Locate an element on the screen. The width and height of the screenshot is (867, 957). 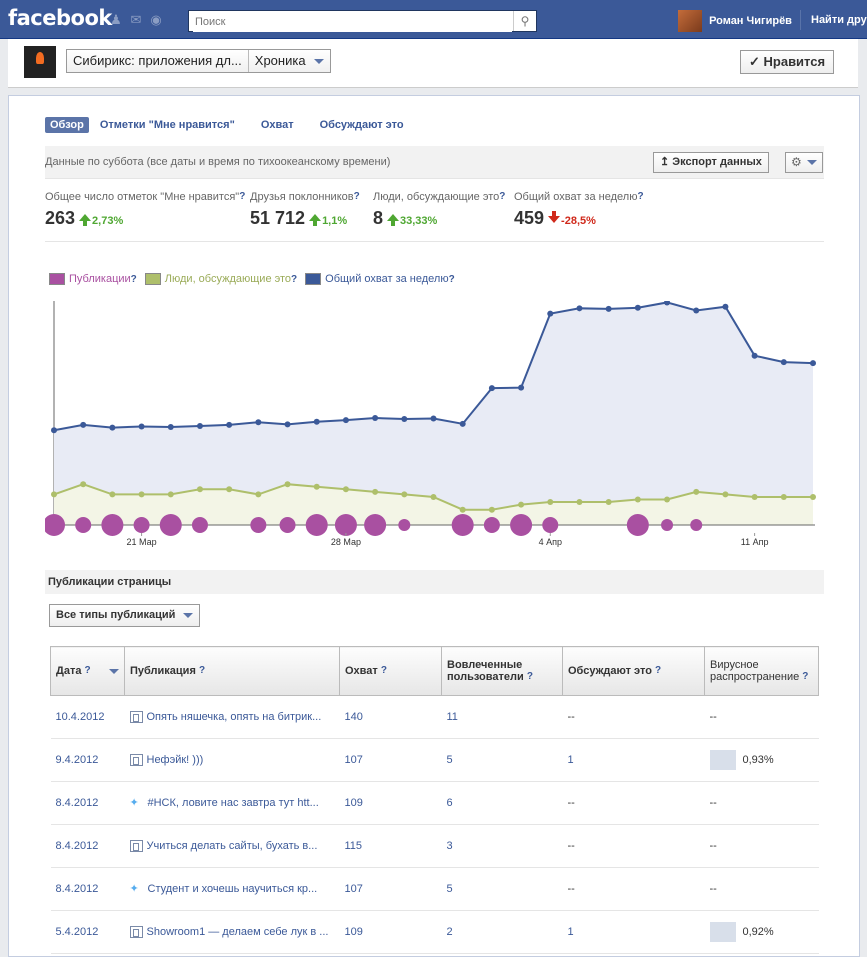
cell-date: 9.4.2012 is located at coordinates (87, 760).